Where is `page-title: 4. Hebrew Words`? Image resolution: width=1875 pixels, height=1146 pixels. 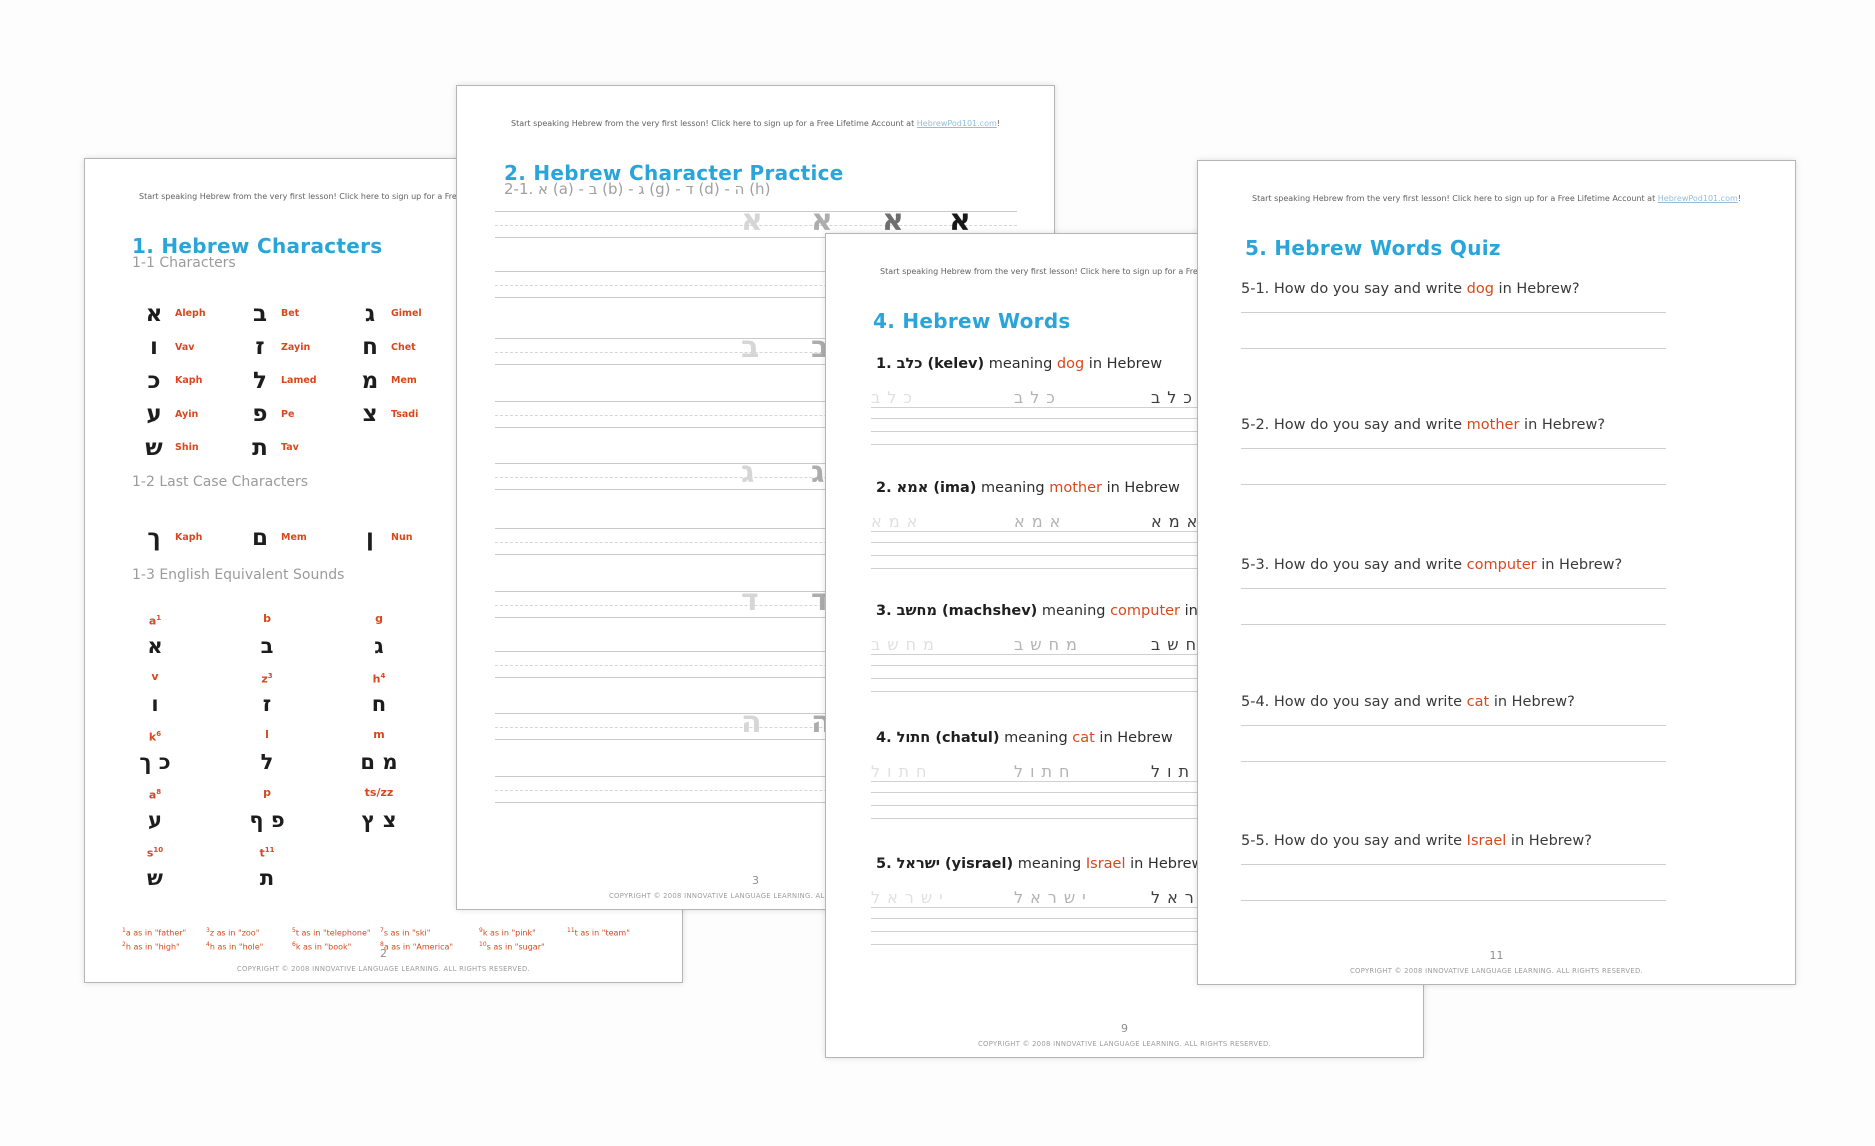 page-title: 4. Hebrew Words is located at coordinates (972, 321).